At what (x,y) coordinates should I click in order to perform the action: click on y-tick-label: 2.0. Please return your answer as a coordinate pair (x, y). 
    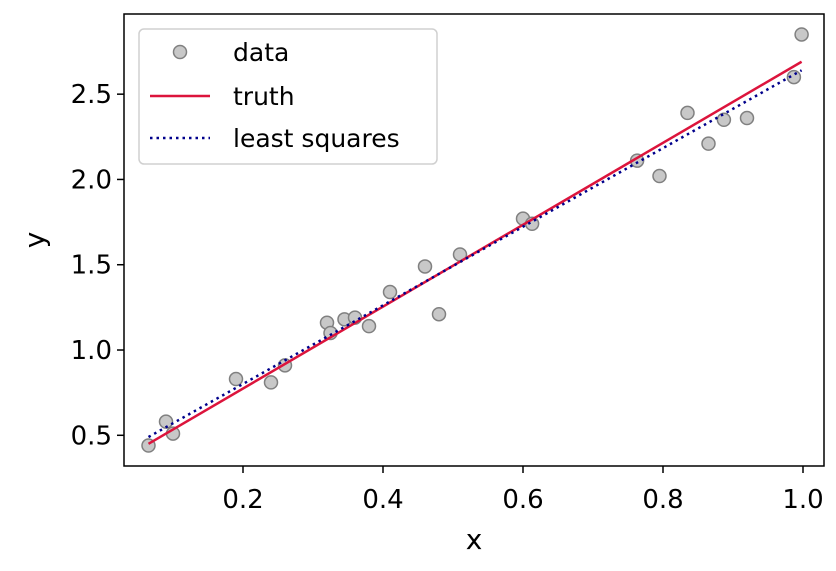
    Looking at the image, I should click on (91, 180).